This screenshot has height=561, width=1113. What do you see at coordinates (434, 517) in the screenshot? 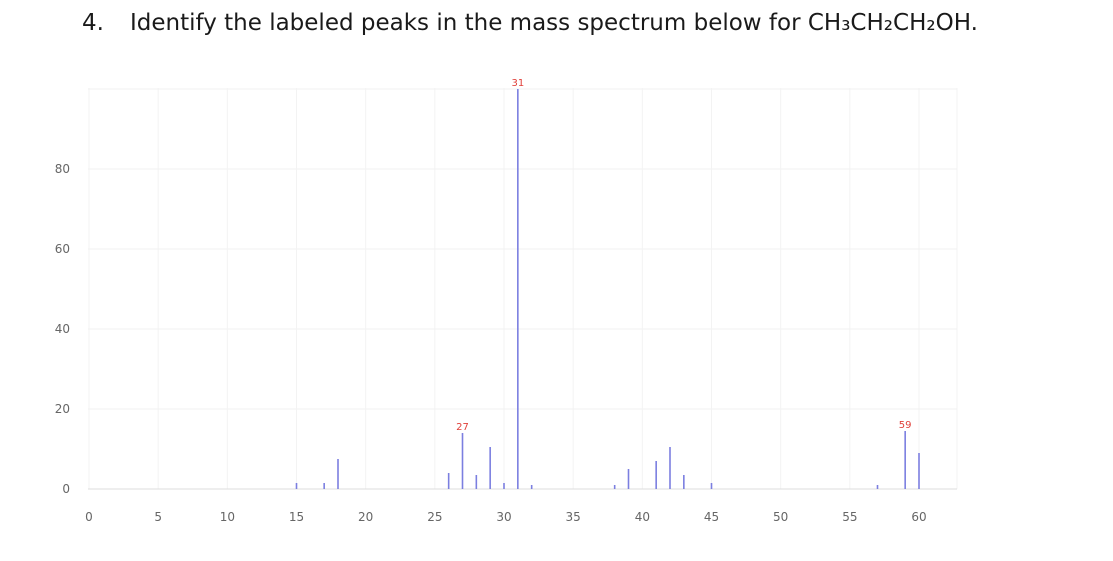
I see `x-tick-label: 25` at bounding box center [434, 517].